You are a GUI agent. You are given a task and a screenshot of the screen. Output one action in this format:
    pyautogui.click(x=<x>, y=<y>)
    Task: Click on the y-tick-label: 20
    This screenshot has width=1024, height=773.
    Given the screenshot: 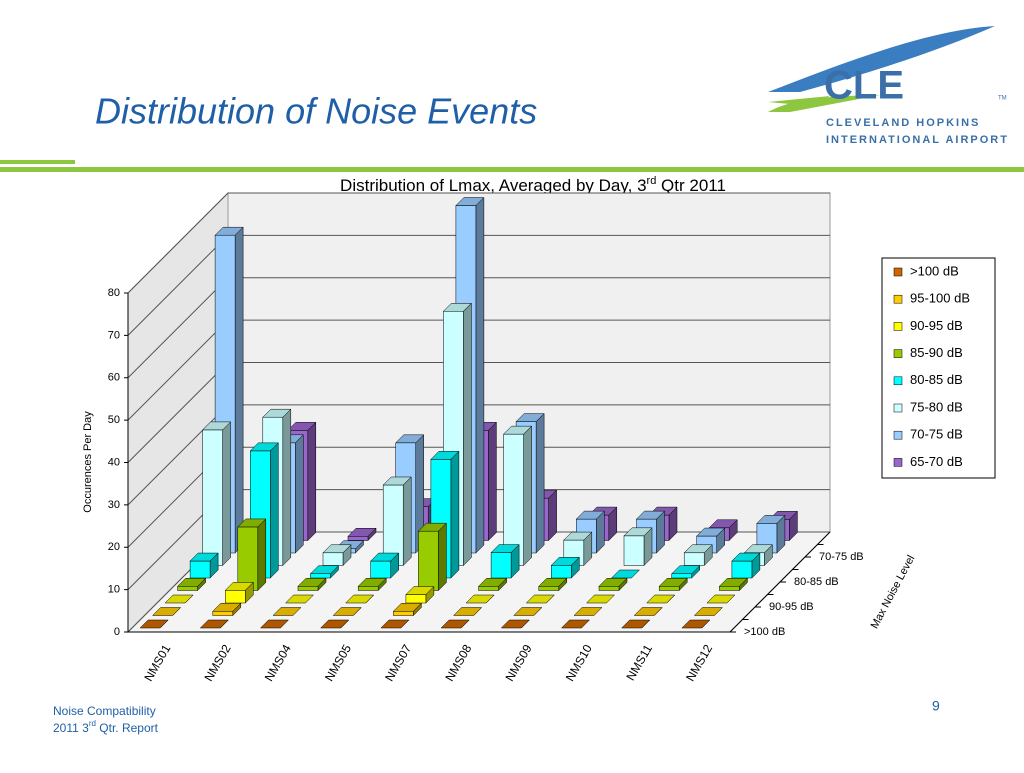 What is the action you would take?
    pyautogui.click(x=114, y=547)
    